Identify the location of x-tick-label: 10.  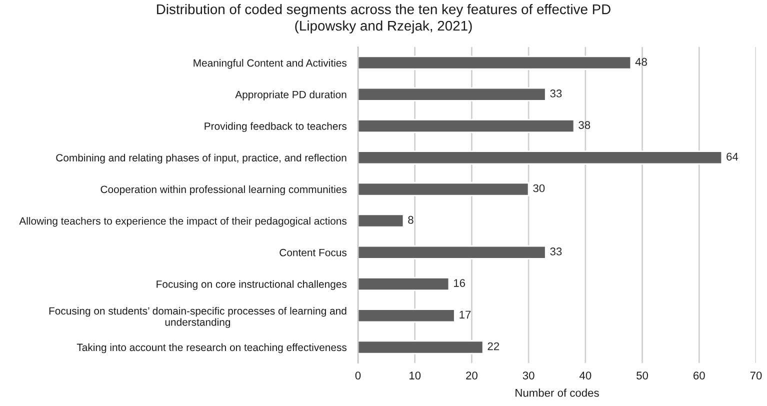
(415, 376).